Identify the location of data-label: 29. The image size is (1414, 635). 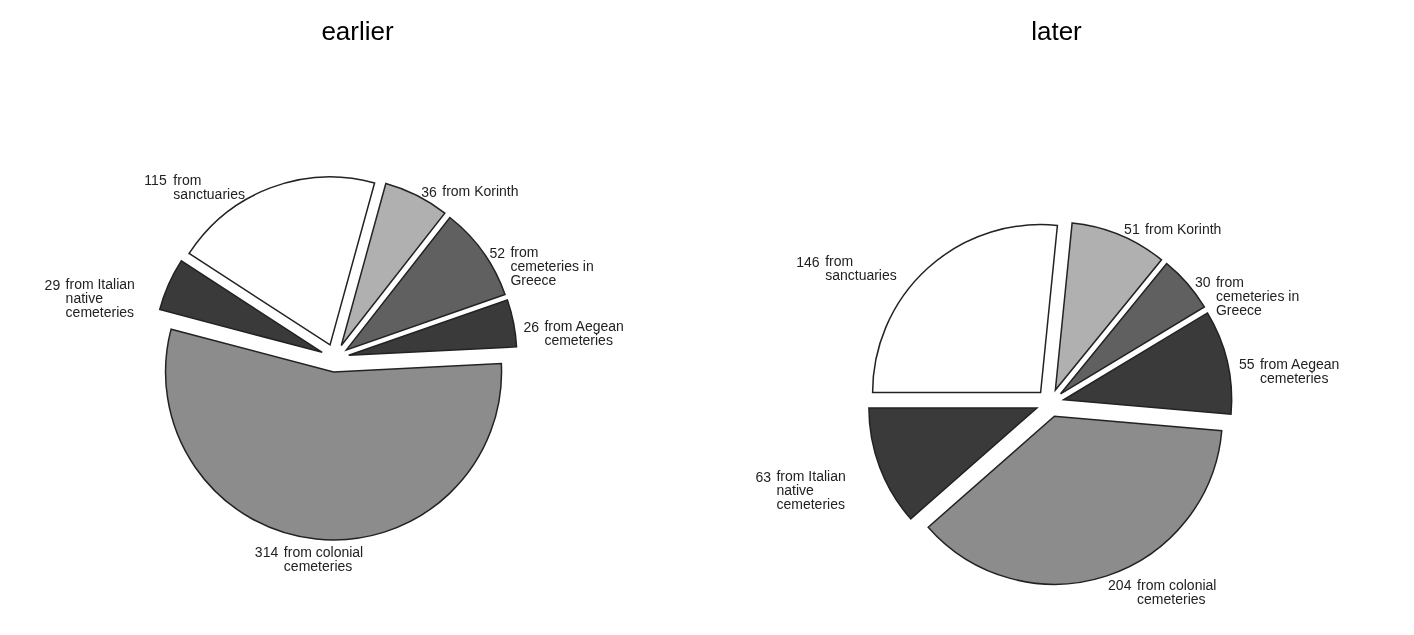
(52, 284).